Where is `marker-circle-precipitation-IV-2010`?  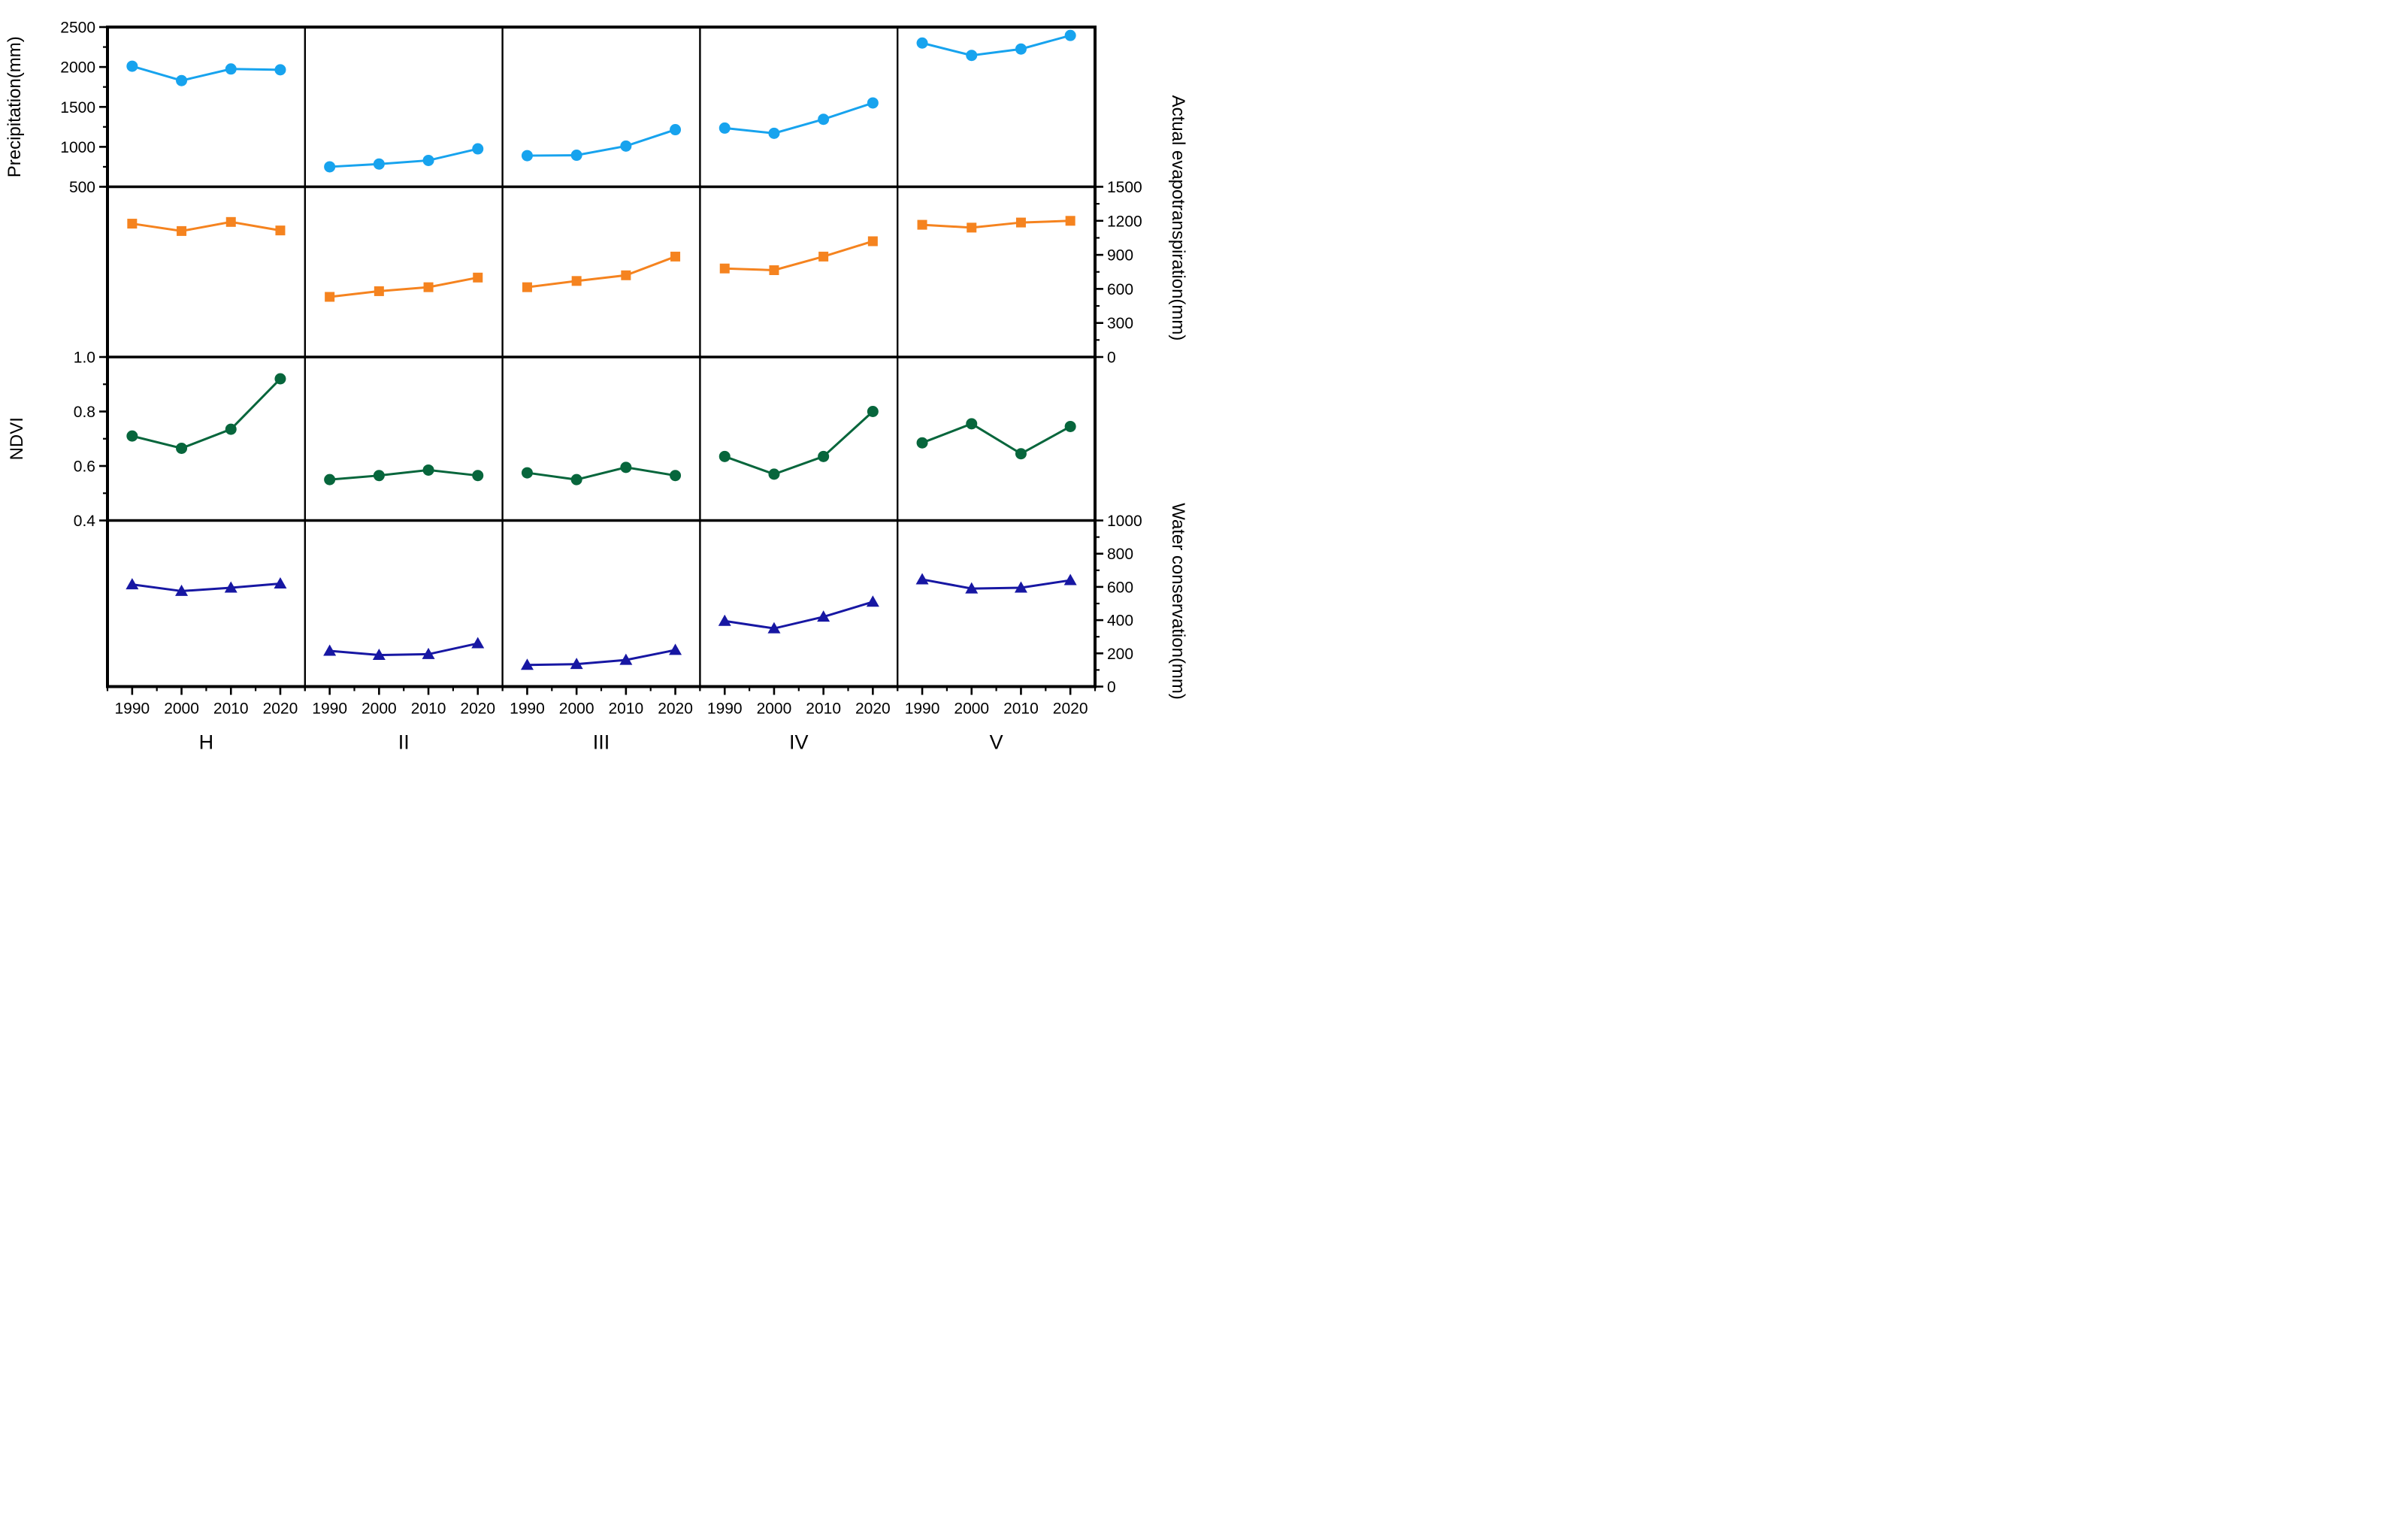 marker-circle-precipitation-IV-2010 is located at coordinates (824, 119).